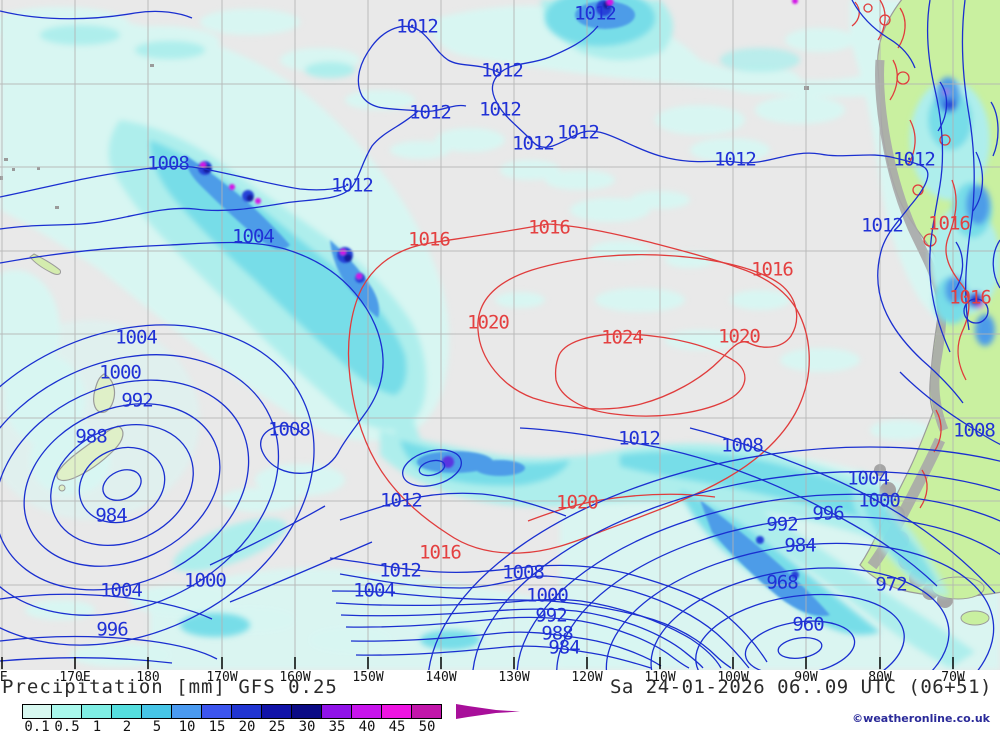 The height and width of the screenshot is (733, 1000). What do you see at coordinates (307, 726) in the screenshot?
I see `scale-value: 30` at bounding box center [307, 726].